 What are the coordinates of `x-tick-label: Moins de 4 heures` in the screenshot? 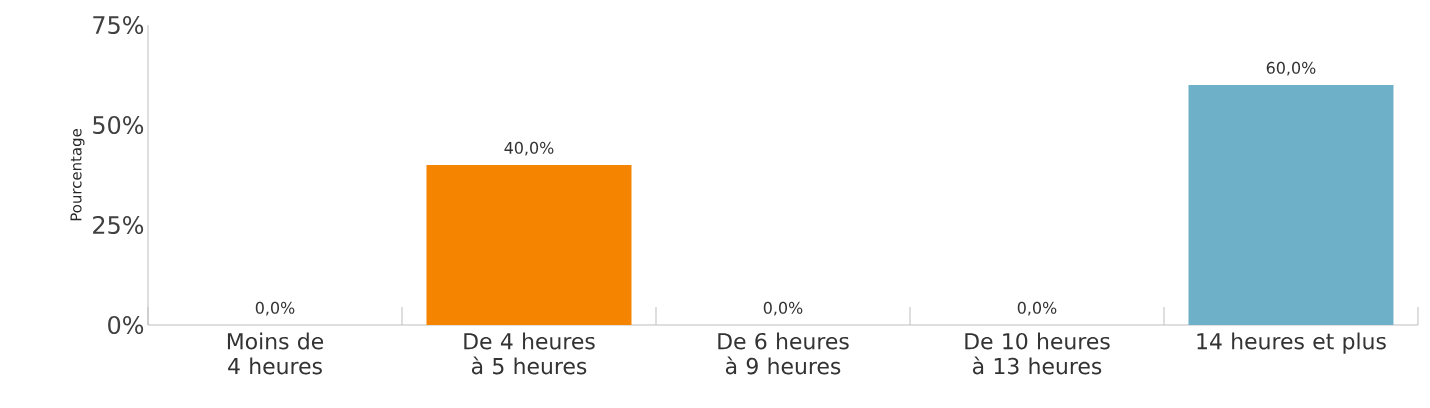 It's located at (275, 353).